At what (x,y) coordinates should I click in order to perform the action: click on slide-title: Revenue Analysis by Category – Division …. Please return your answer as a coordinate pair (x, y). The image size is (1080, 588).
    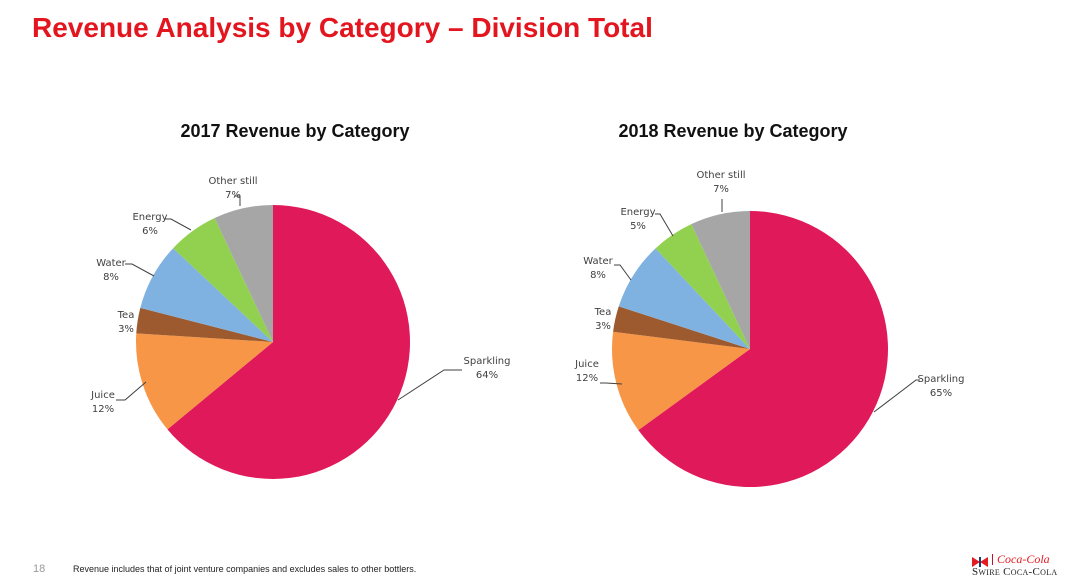
    Looking at the image, I should click on (342, 27).